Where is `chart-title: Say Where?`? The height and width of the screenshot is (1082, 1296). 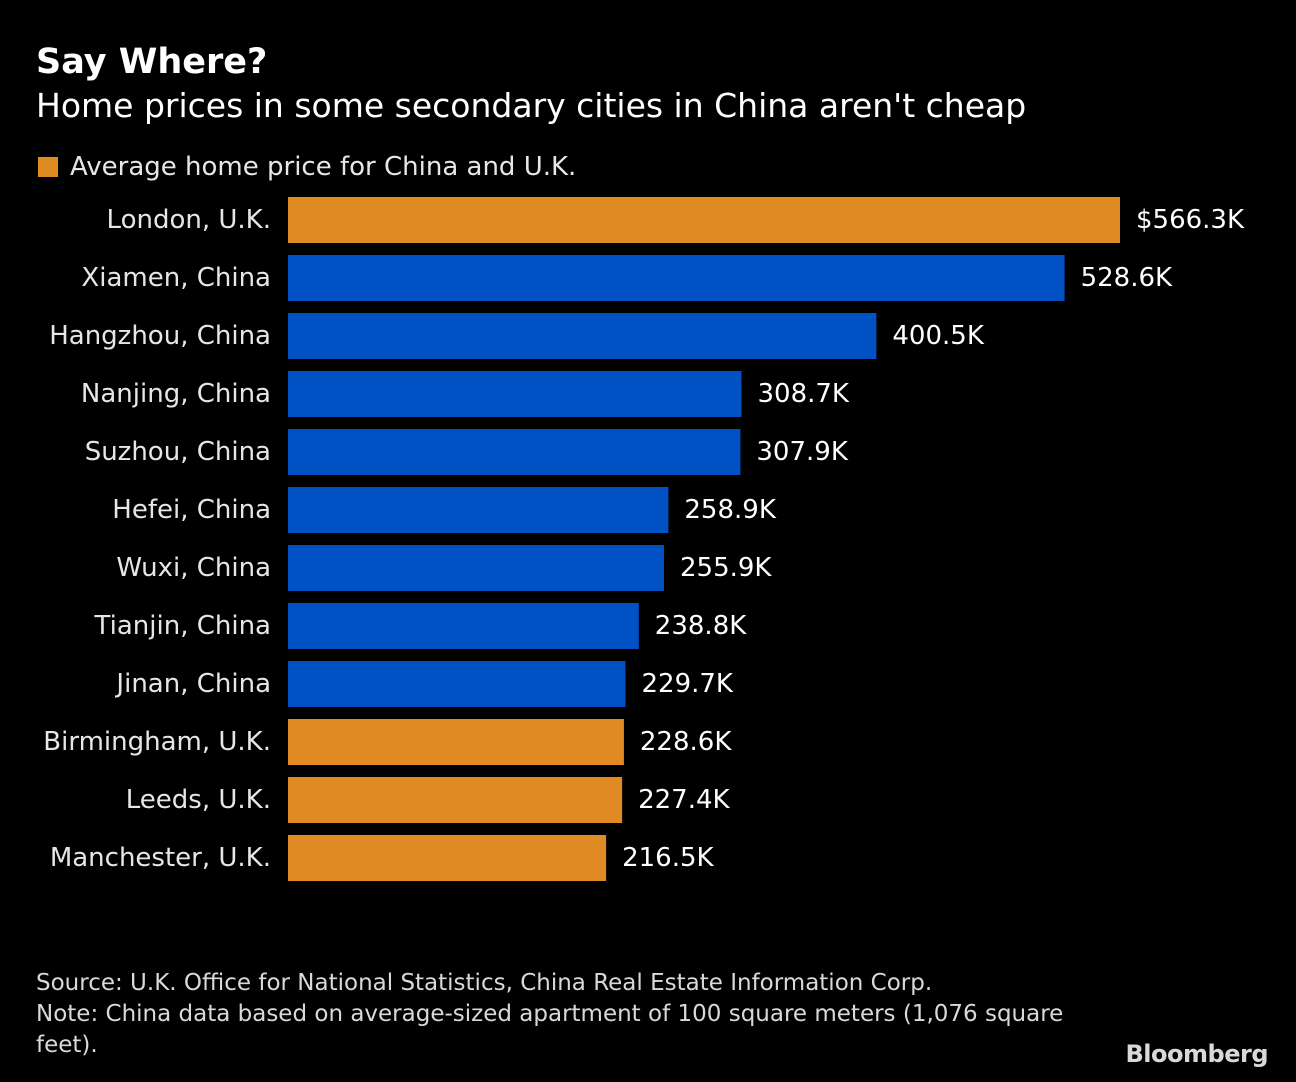 chart-title: Say Where? is located at coordinates (152, 62).